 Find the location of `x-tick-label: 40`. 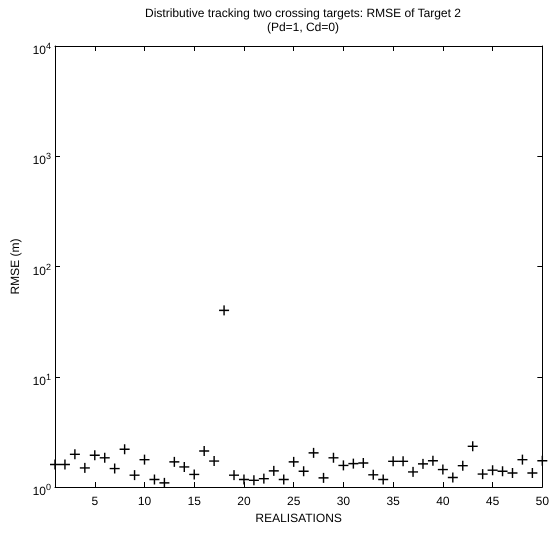

x-tick-label: 40 is located at coordinates (443, 501).